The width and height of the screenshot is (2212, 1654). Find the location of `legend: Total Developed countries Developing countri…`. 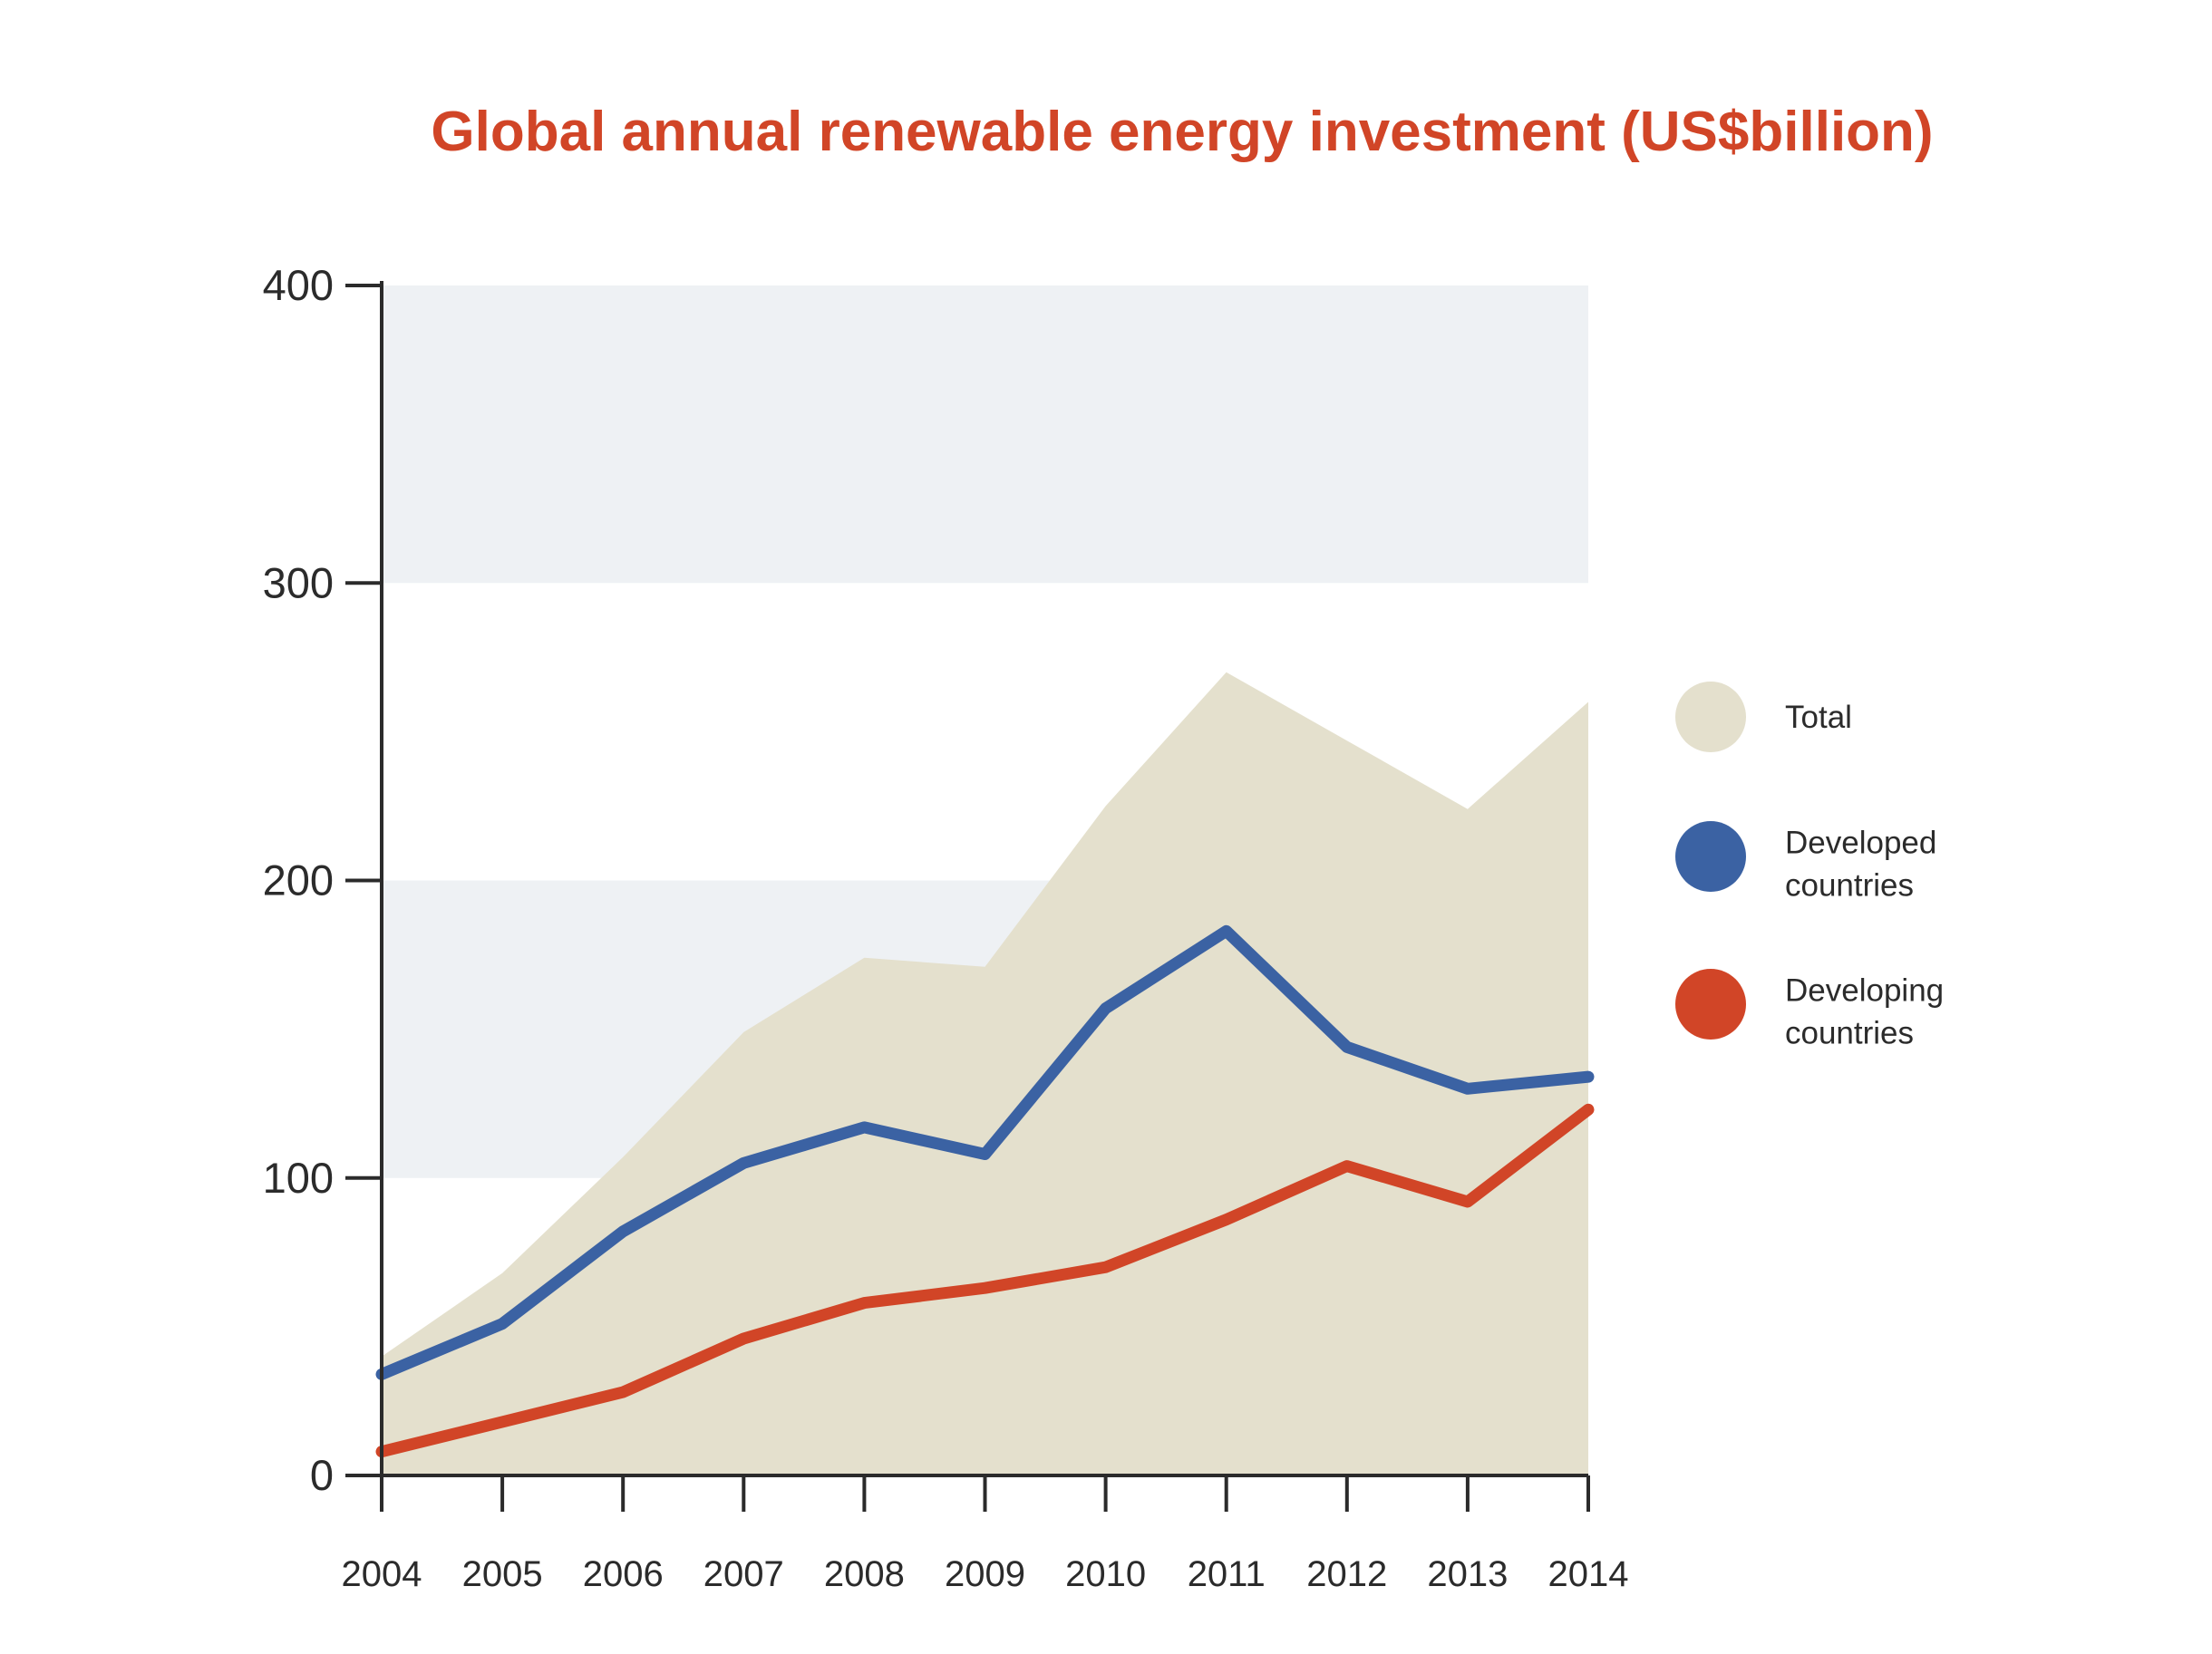

legend: Total Developed countries Developing countri… is located at coordinates (1809, 866).